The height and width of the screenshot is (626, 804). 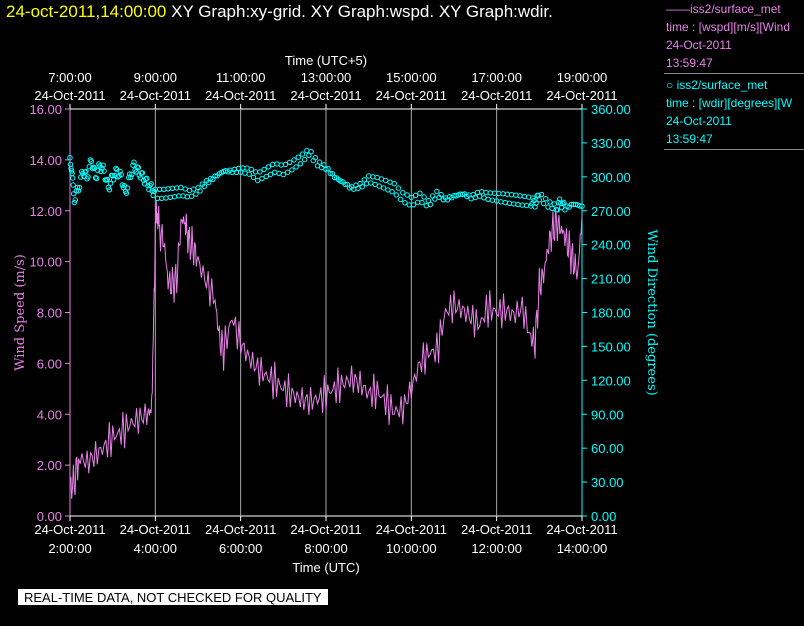 What do you see at coordinates (611, 109) in the screenshot?
I see `y-right-tick-label: 360.00` at bounding box center [611, 109].